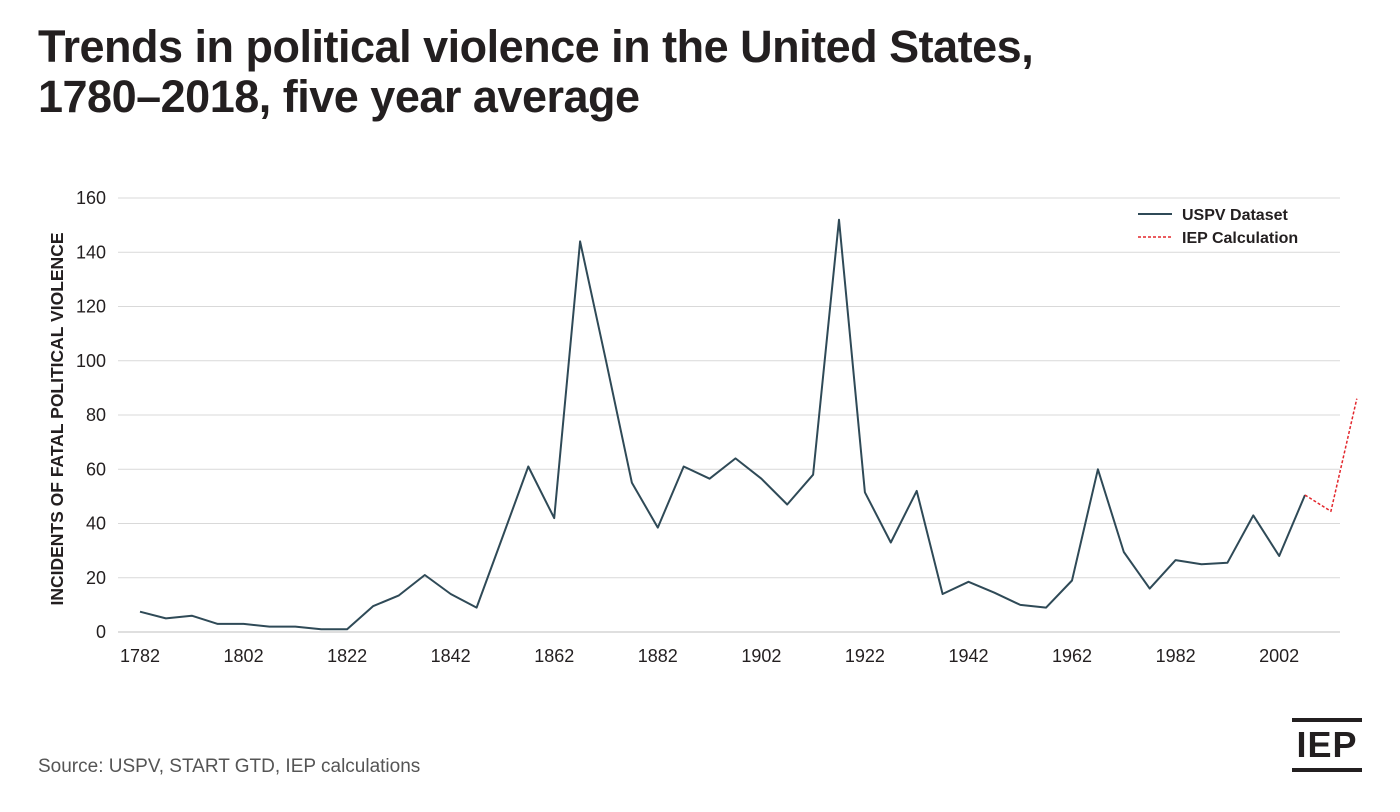 Image resolution: width=1400 pixels, height=812 pixels. Describe the element at coordinates (1240, 238) in the screenshot. I see `legend-label-iep: IEP Calculation` at that location.